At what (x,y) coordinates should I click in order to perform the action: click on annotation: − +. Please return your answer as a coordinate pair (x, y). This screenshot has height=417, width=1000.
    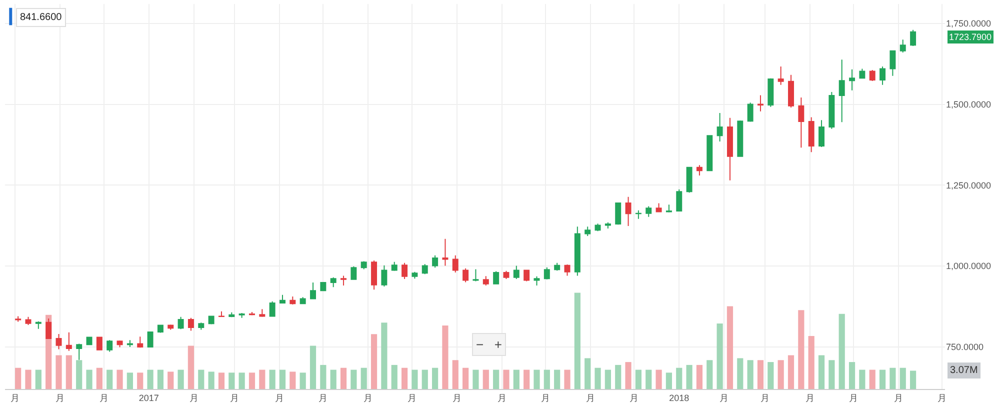
    Looking at the image, I should click on (489, 344).